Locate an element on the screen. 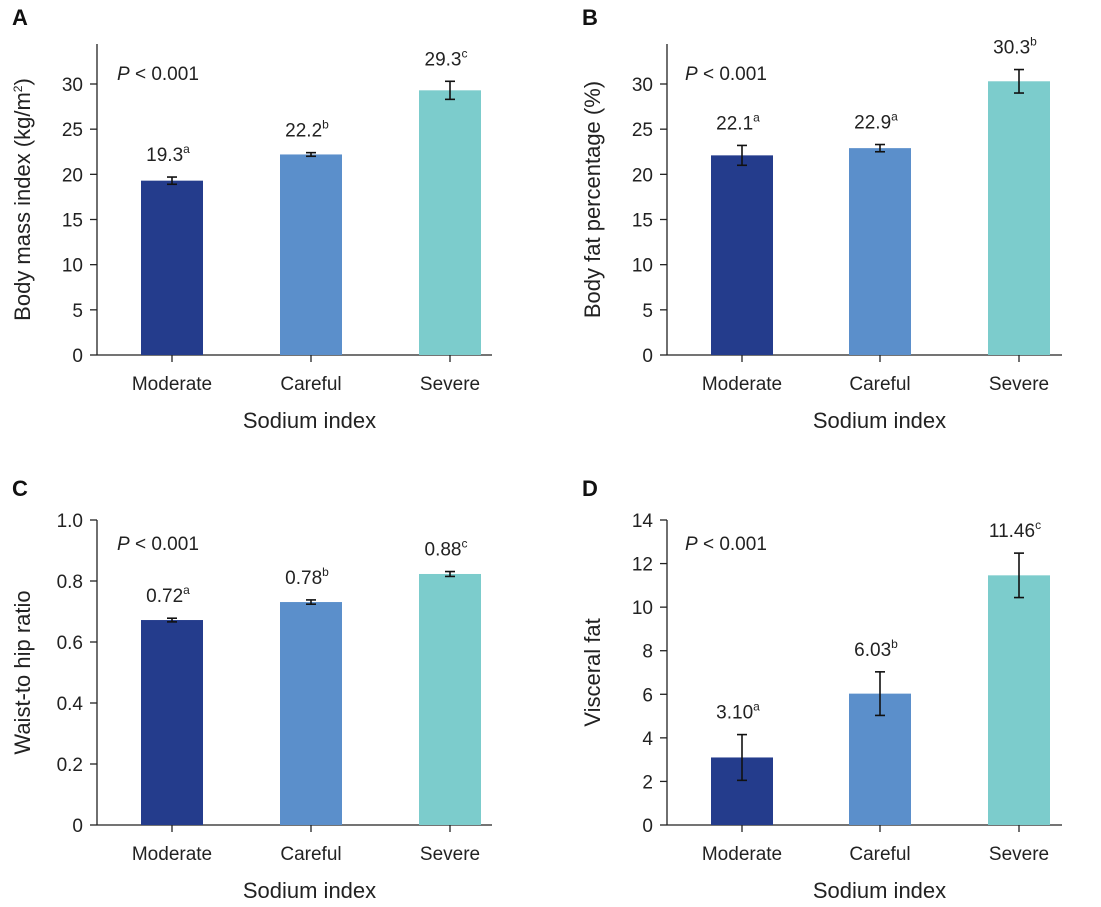  panel-letter: D is located at coordinates (590, 488).